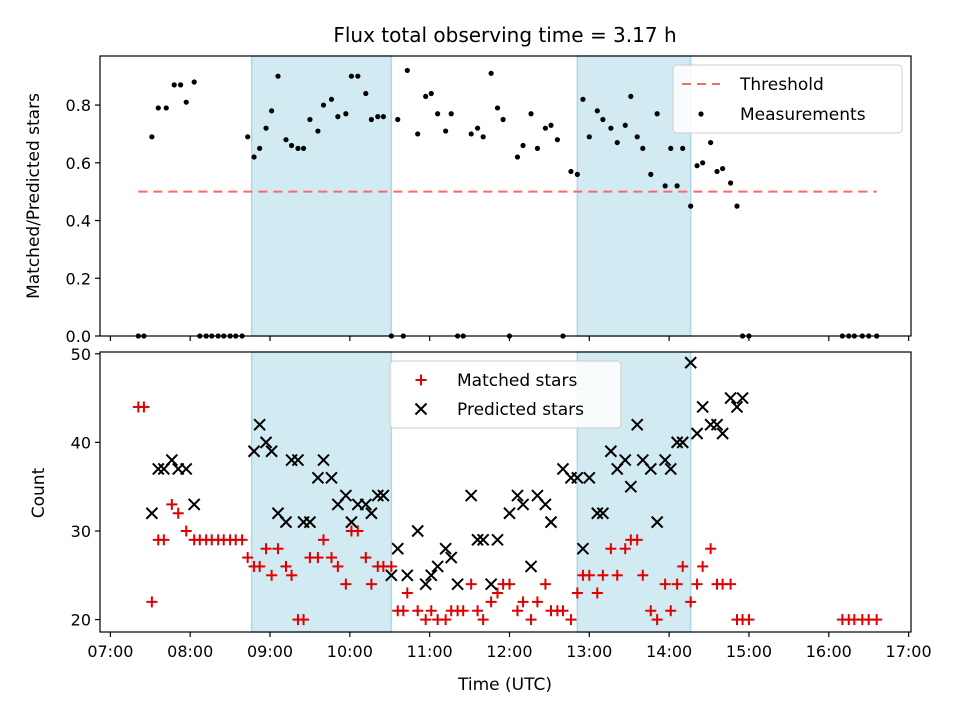 This screenshot has width=960, height=724. I want to click on top-ytick-label: 0.8, so click(78, 105).